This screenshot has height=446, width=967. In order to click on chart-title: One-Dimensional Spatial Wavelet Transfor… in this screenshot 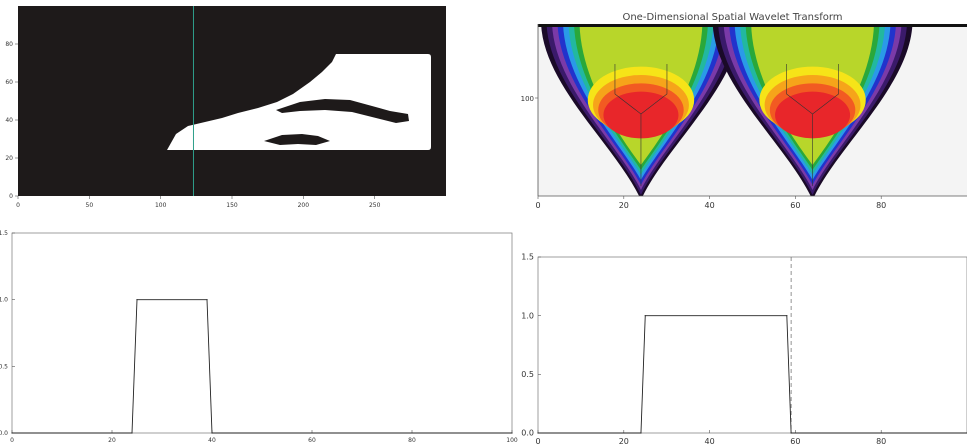, I will do `click(732, 17)`.